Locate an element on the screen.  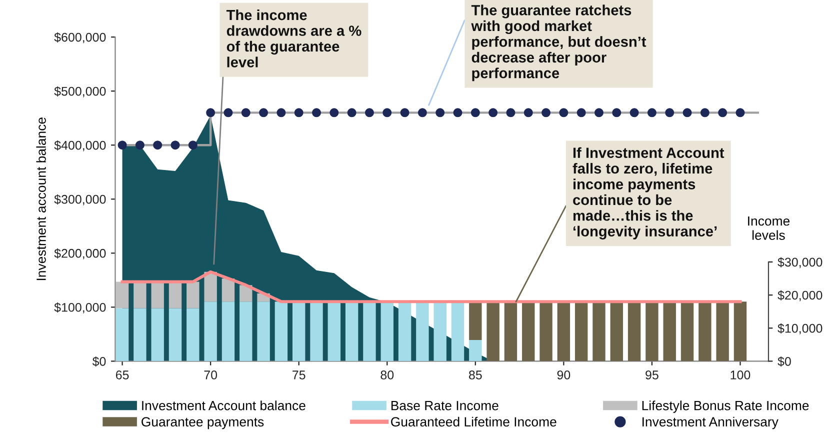
y-tick-label: $300,000 is located at coordinates (80, 200).